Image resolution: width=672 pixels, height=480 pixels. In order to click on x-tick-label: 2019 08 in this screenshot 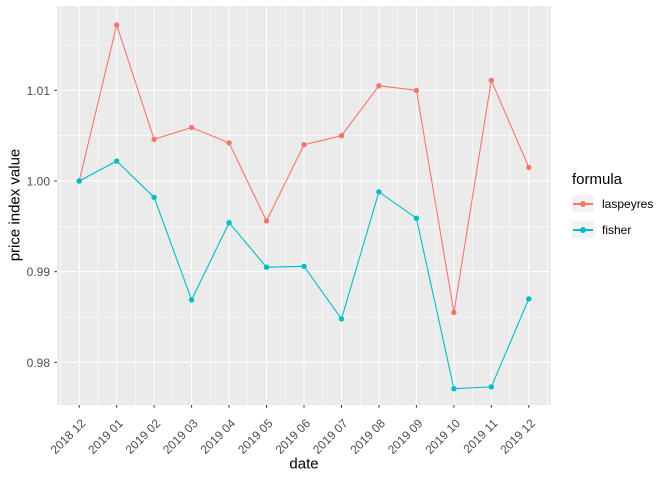, I will do `click(367, 436)`.